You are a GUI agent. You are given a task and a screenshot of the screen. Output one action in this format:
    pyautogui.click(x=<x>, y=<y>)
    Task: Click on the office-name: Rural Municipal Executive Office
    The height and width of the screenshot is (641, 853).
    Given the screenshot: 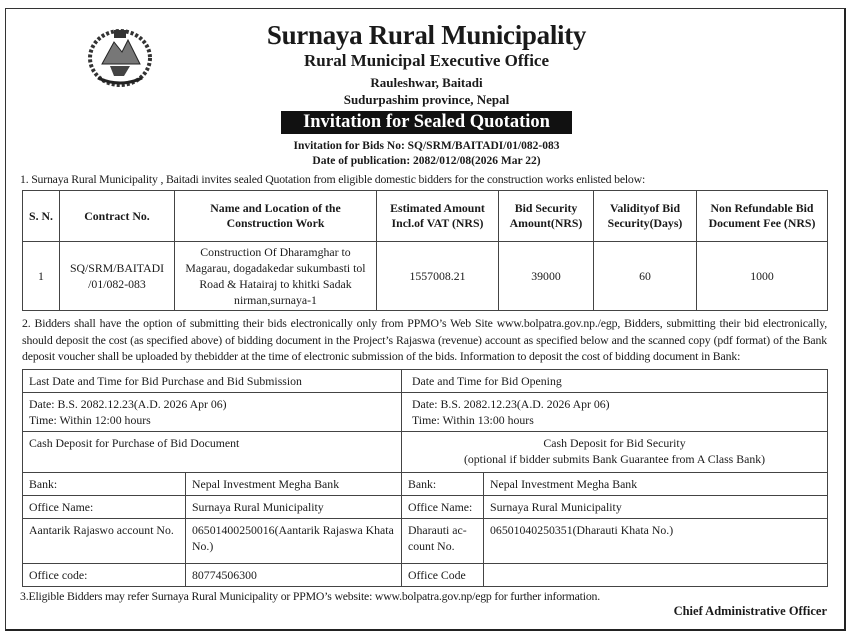 What is the action you would take?
    pyautogui.click(x=426, y=60)
    